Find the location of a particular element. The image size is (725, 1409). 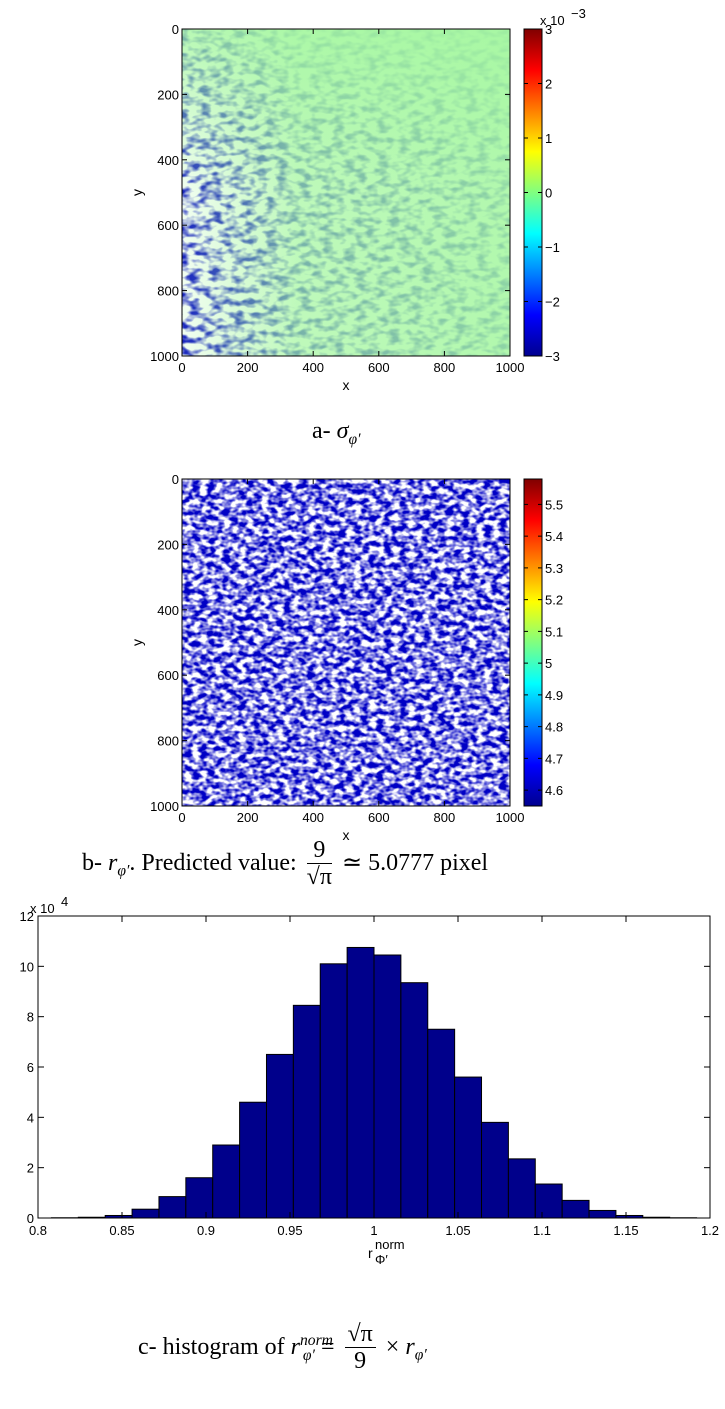

x-axis-label: x is located at coordinates (346, 835).